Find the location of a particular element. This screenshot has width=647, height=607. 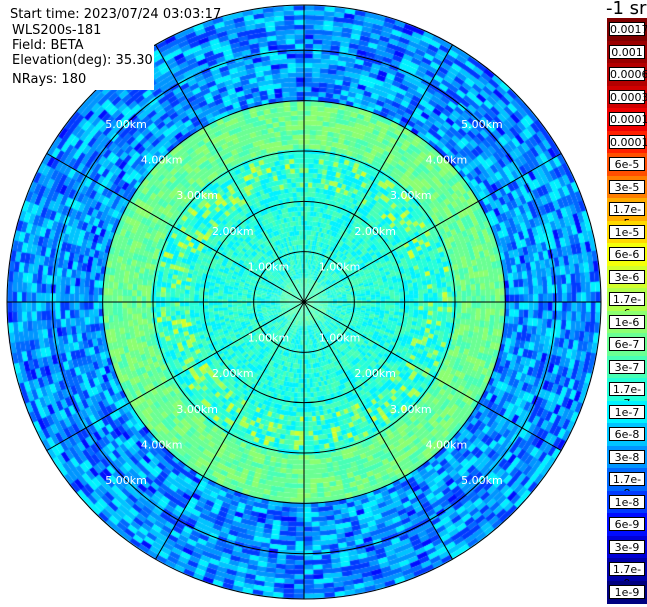

colorbar-tick-label: 1e-8 is located at coordinates (627, 501).